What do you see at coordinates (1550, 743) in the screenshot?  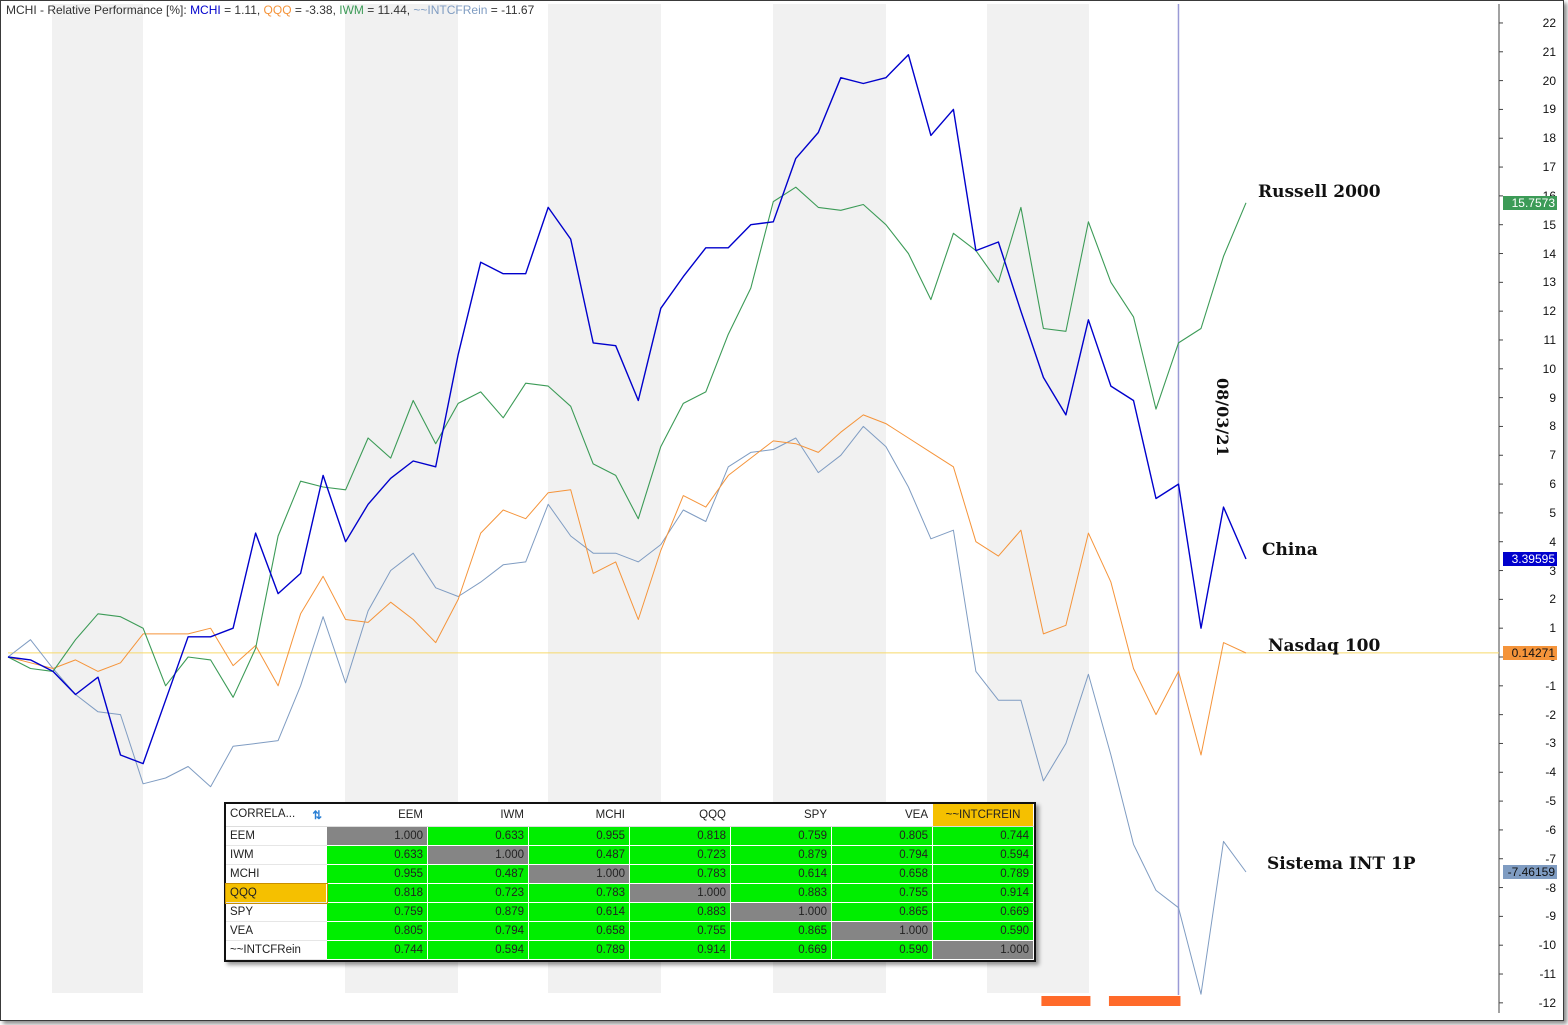 I see `y-tick-label: -3` at bounding box center [1550, 743].